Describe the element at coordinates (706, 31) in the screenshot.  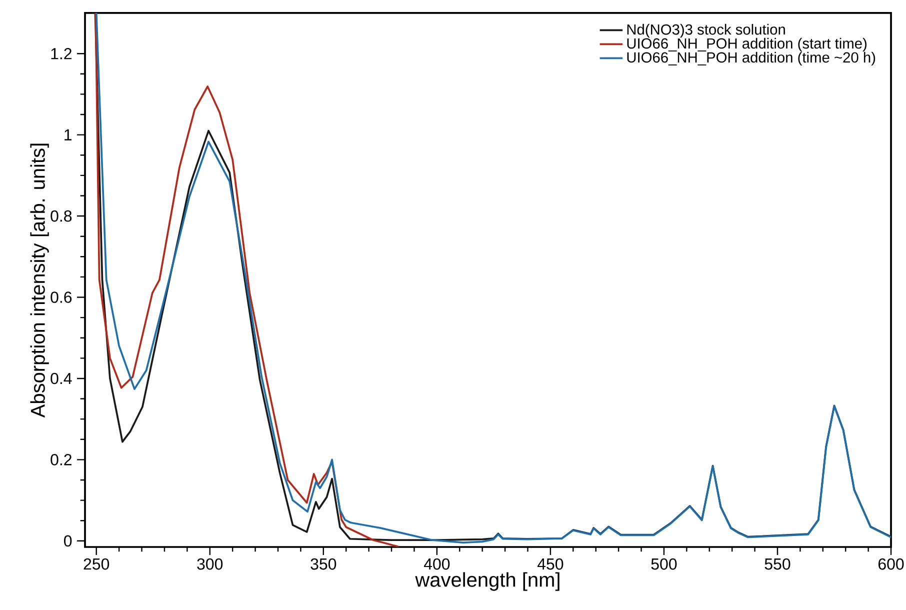
I see `legend-label: Nd(NO3)3 stock solution` at that location.